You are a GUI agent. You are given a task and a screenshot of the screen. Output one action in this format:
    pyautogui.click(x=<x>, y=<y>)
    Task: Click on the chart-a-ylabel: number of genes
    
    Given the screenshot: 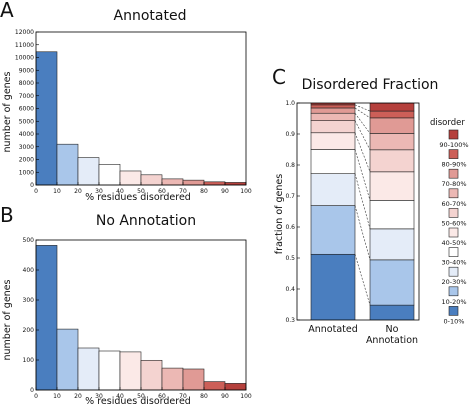 What is the action you would take?
    pyautogui.click(x=7, y=111)
    